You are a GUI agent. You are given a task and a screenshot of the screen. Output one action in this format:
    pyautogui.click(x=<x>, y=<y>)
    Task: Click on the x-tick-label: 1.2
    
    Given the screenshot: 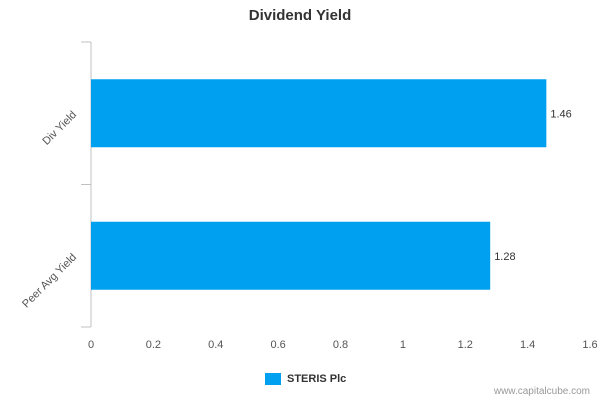 What is the action you would take?
    pyautogui.click(x=465, y=345)
    